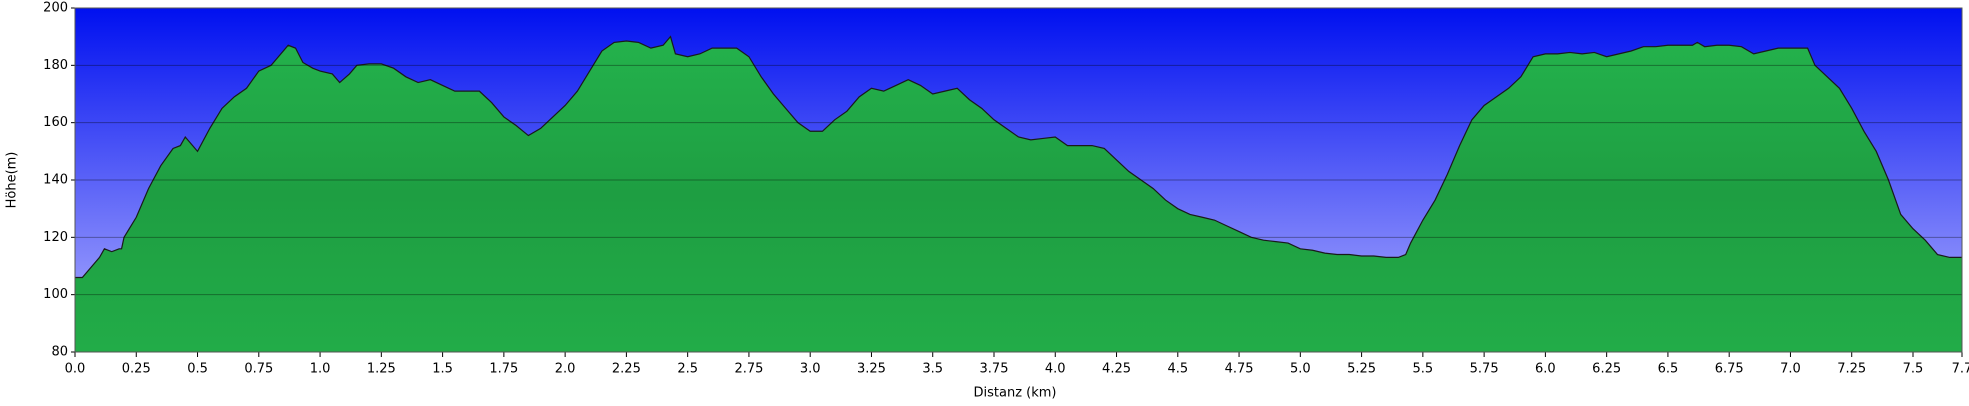 Image resolution: width=1969 pixels, height=406 pixels. Describe the element at coordinates (55, 237) in the screenshot. I see `y-tick-label: 120` at that location.